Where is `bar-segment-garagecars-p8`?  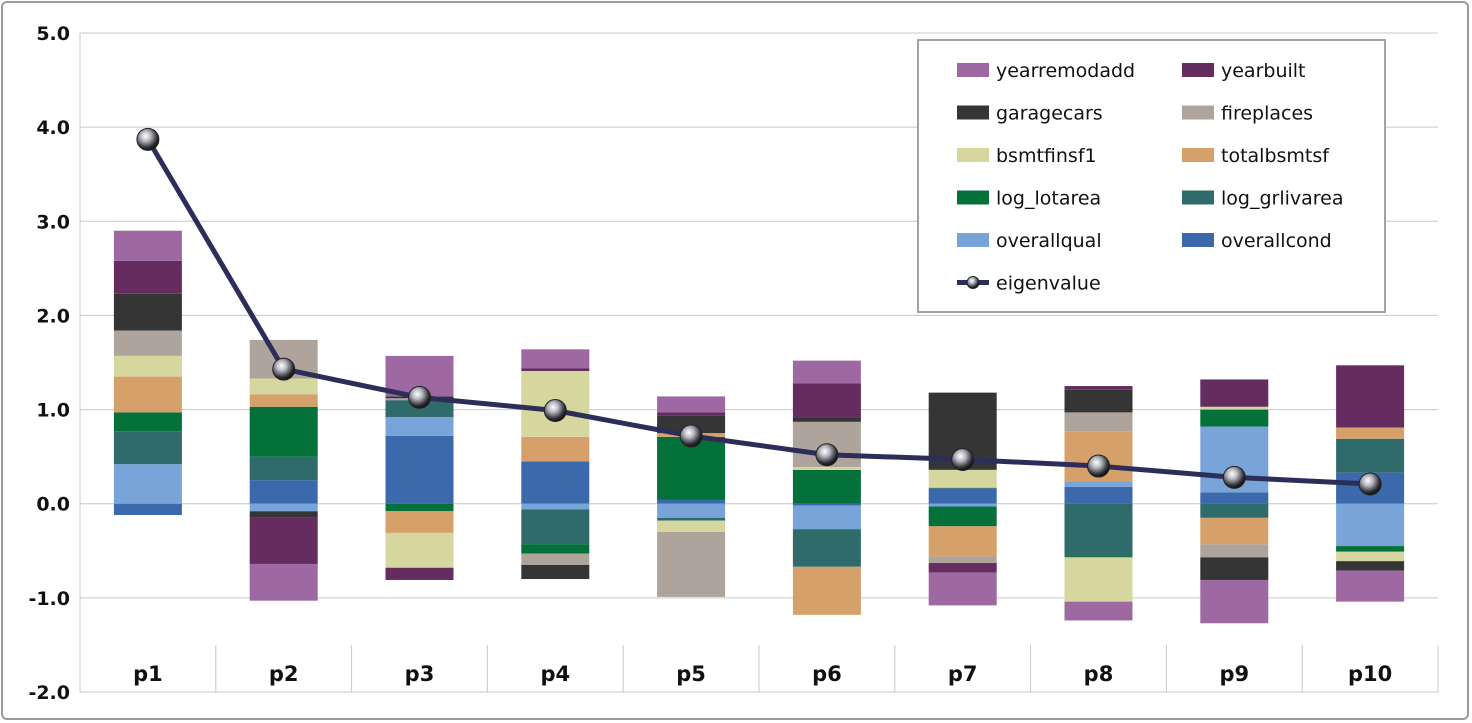 bar-segment-garagecars-p8 is located at coordinates (1098, 401).